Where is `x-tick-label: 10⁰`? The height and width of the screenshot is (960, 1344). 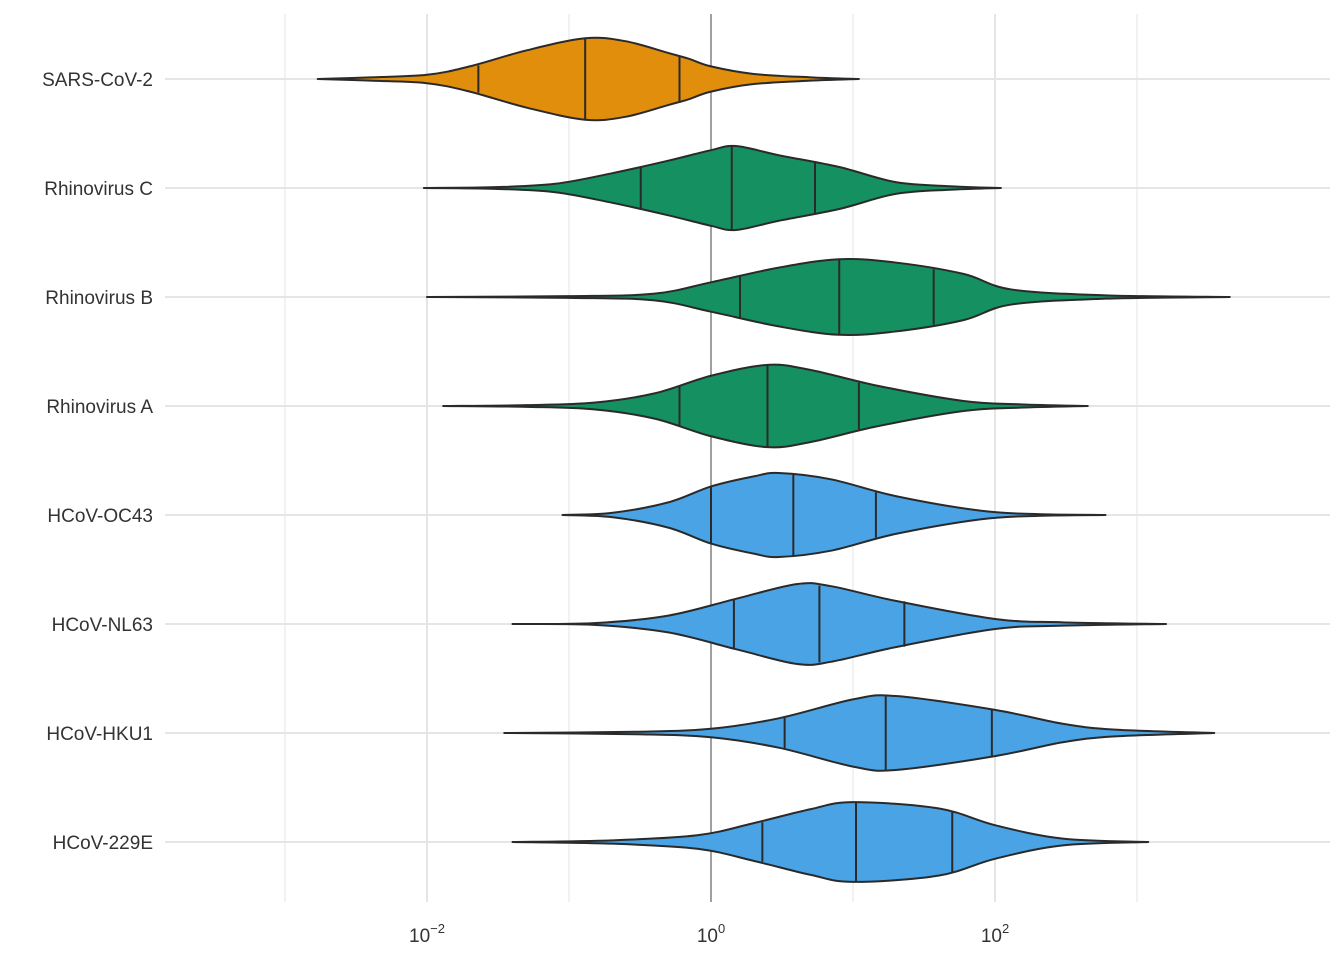 x-tick-label: 10⁰ is located at coordinates (711, 934).